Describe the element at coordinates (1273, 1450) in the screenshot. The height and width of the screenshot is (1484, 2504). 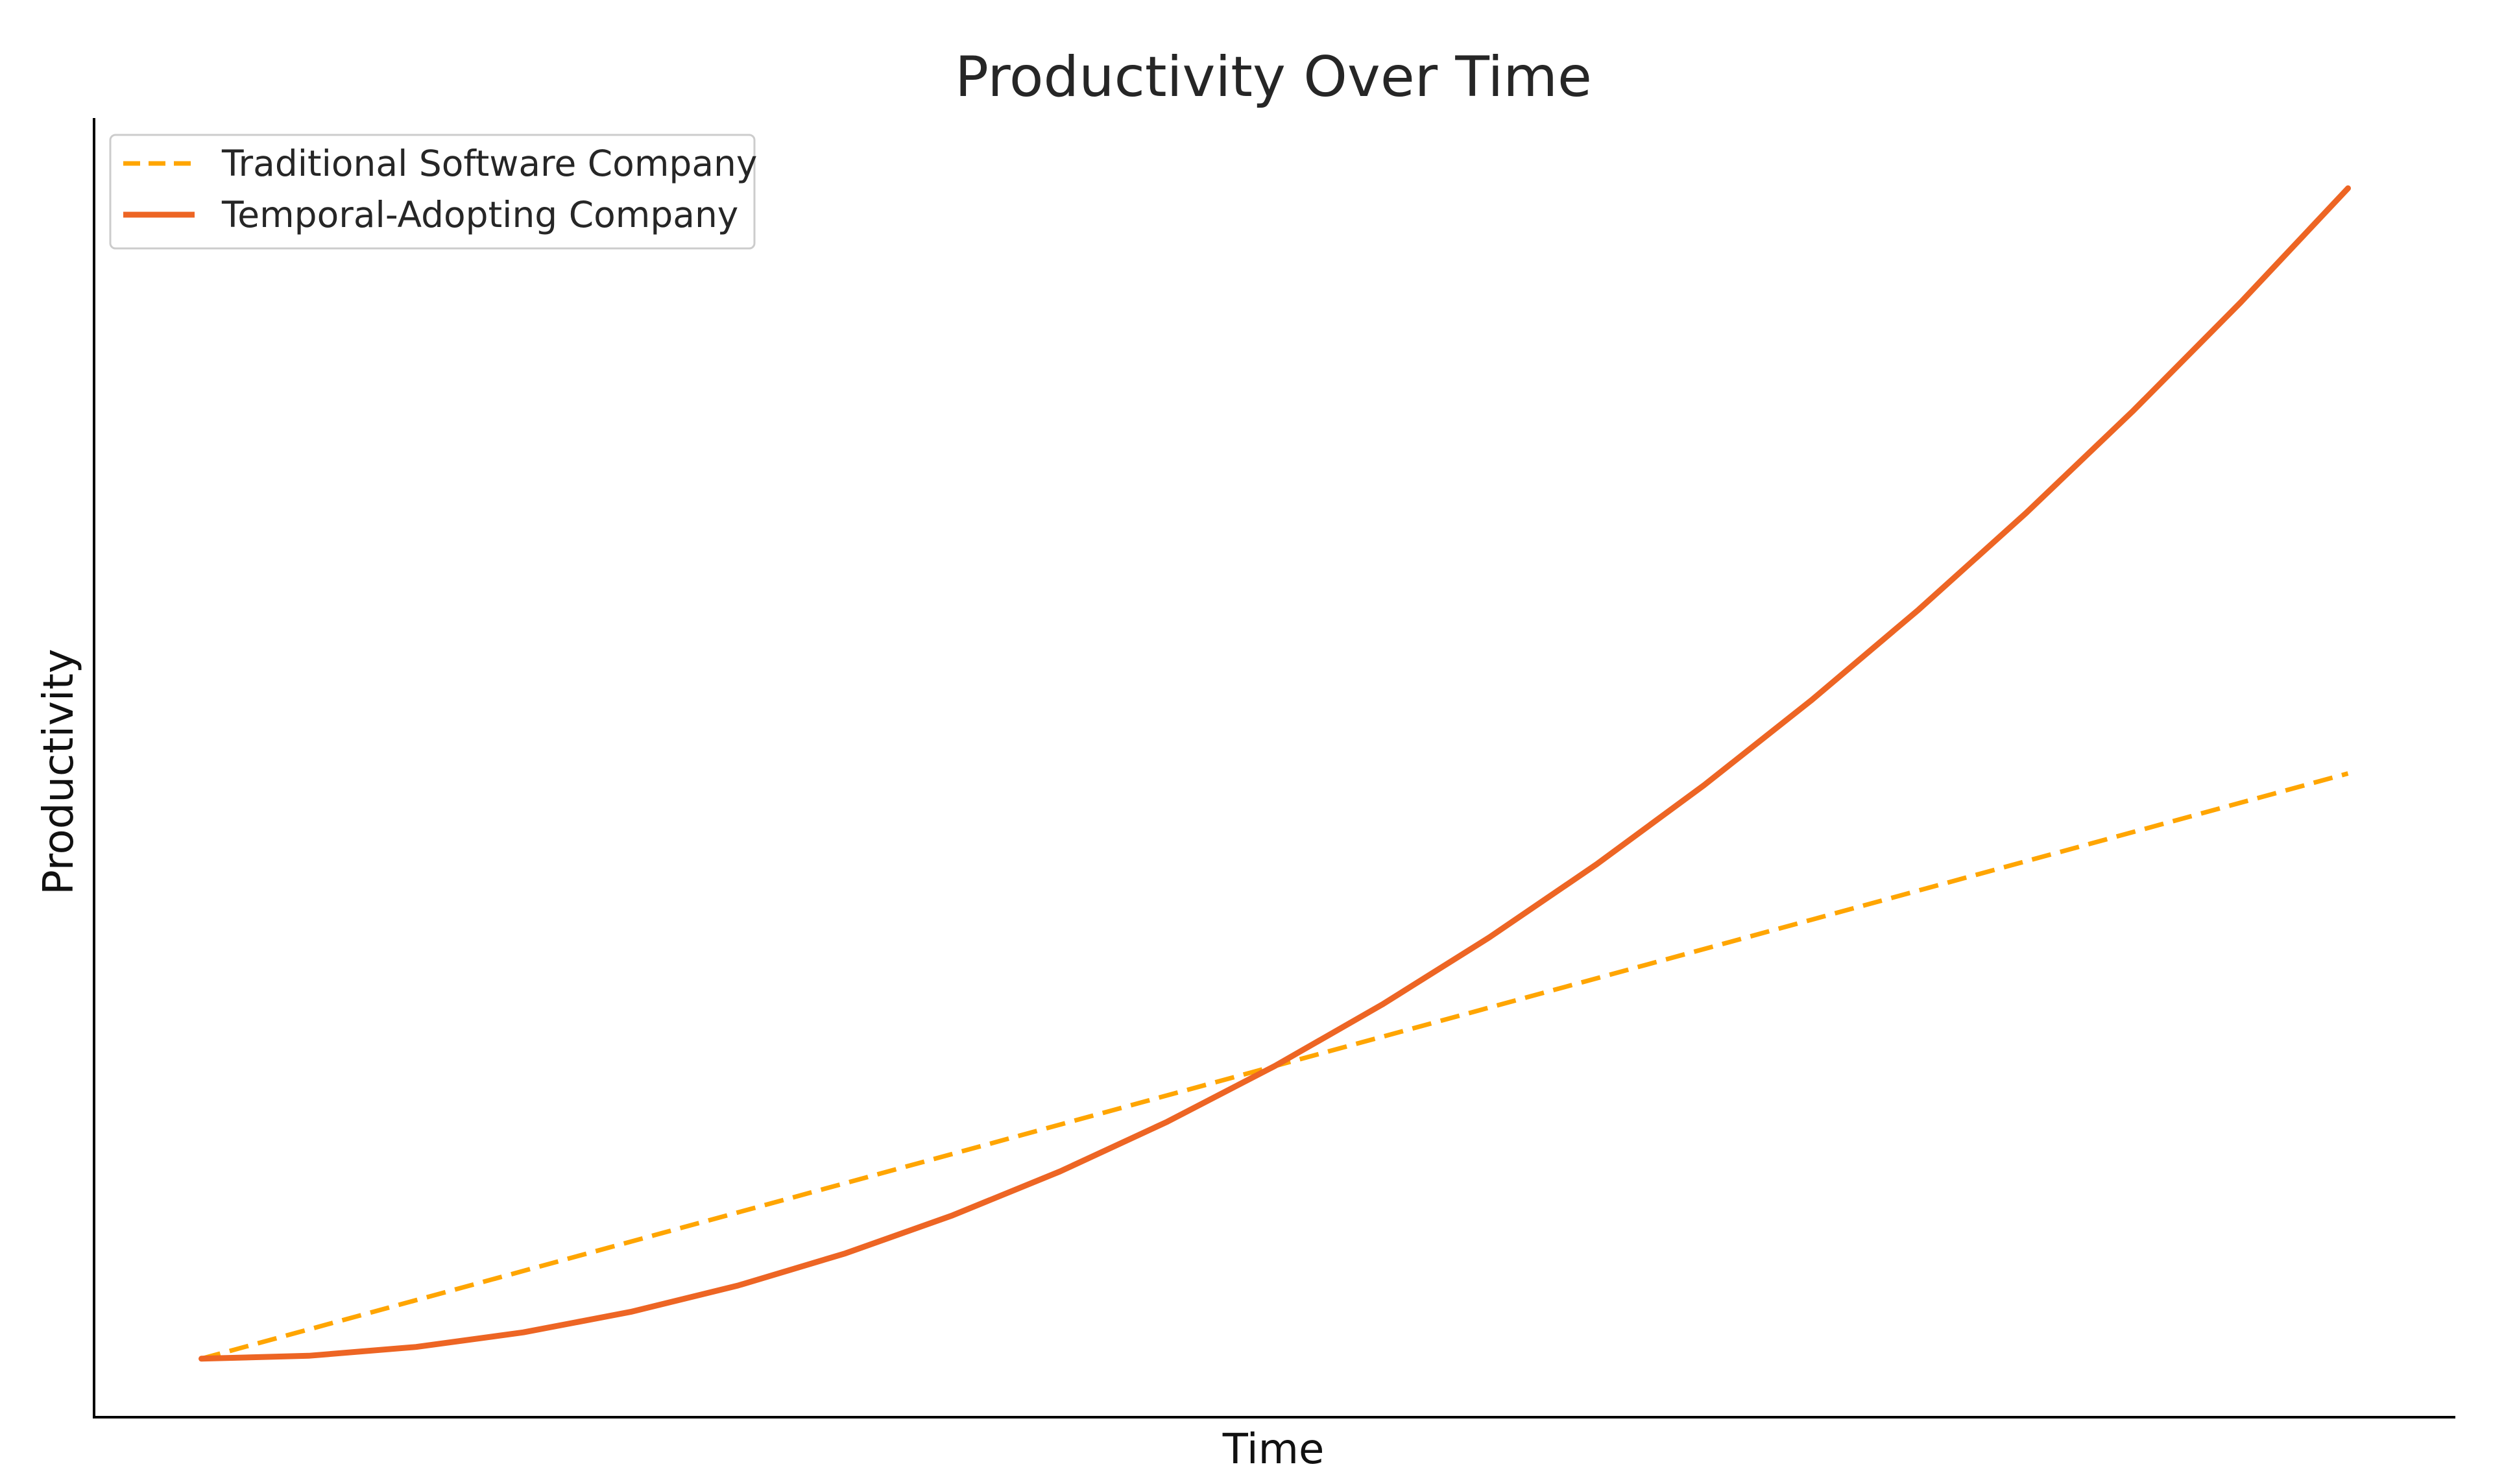
I see `x-axis-label: Time` at that location.